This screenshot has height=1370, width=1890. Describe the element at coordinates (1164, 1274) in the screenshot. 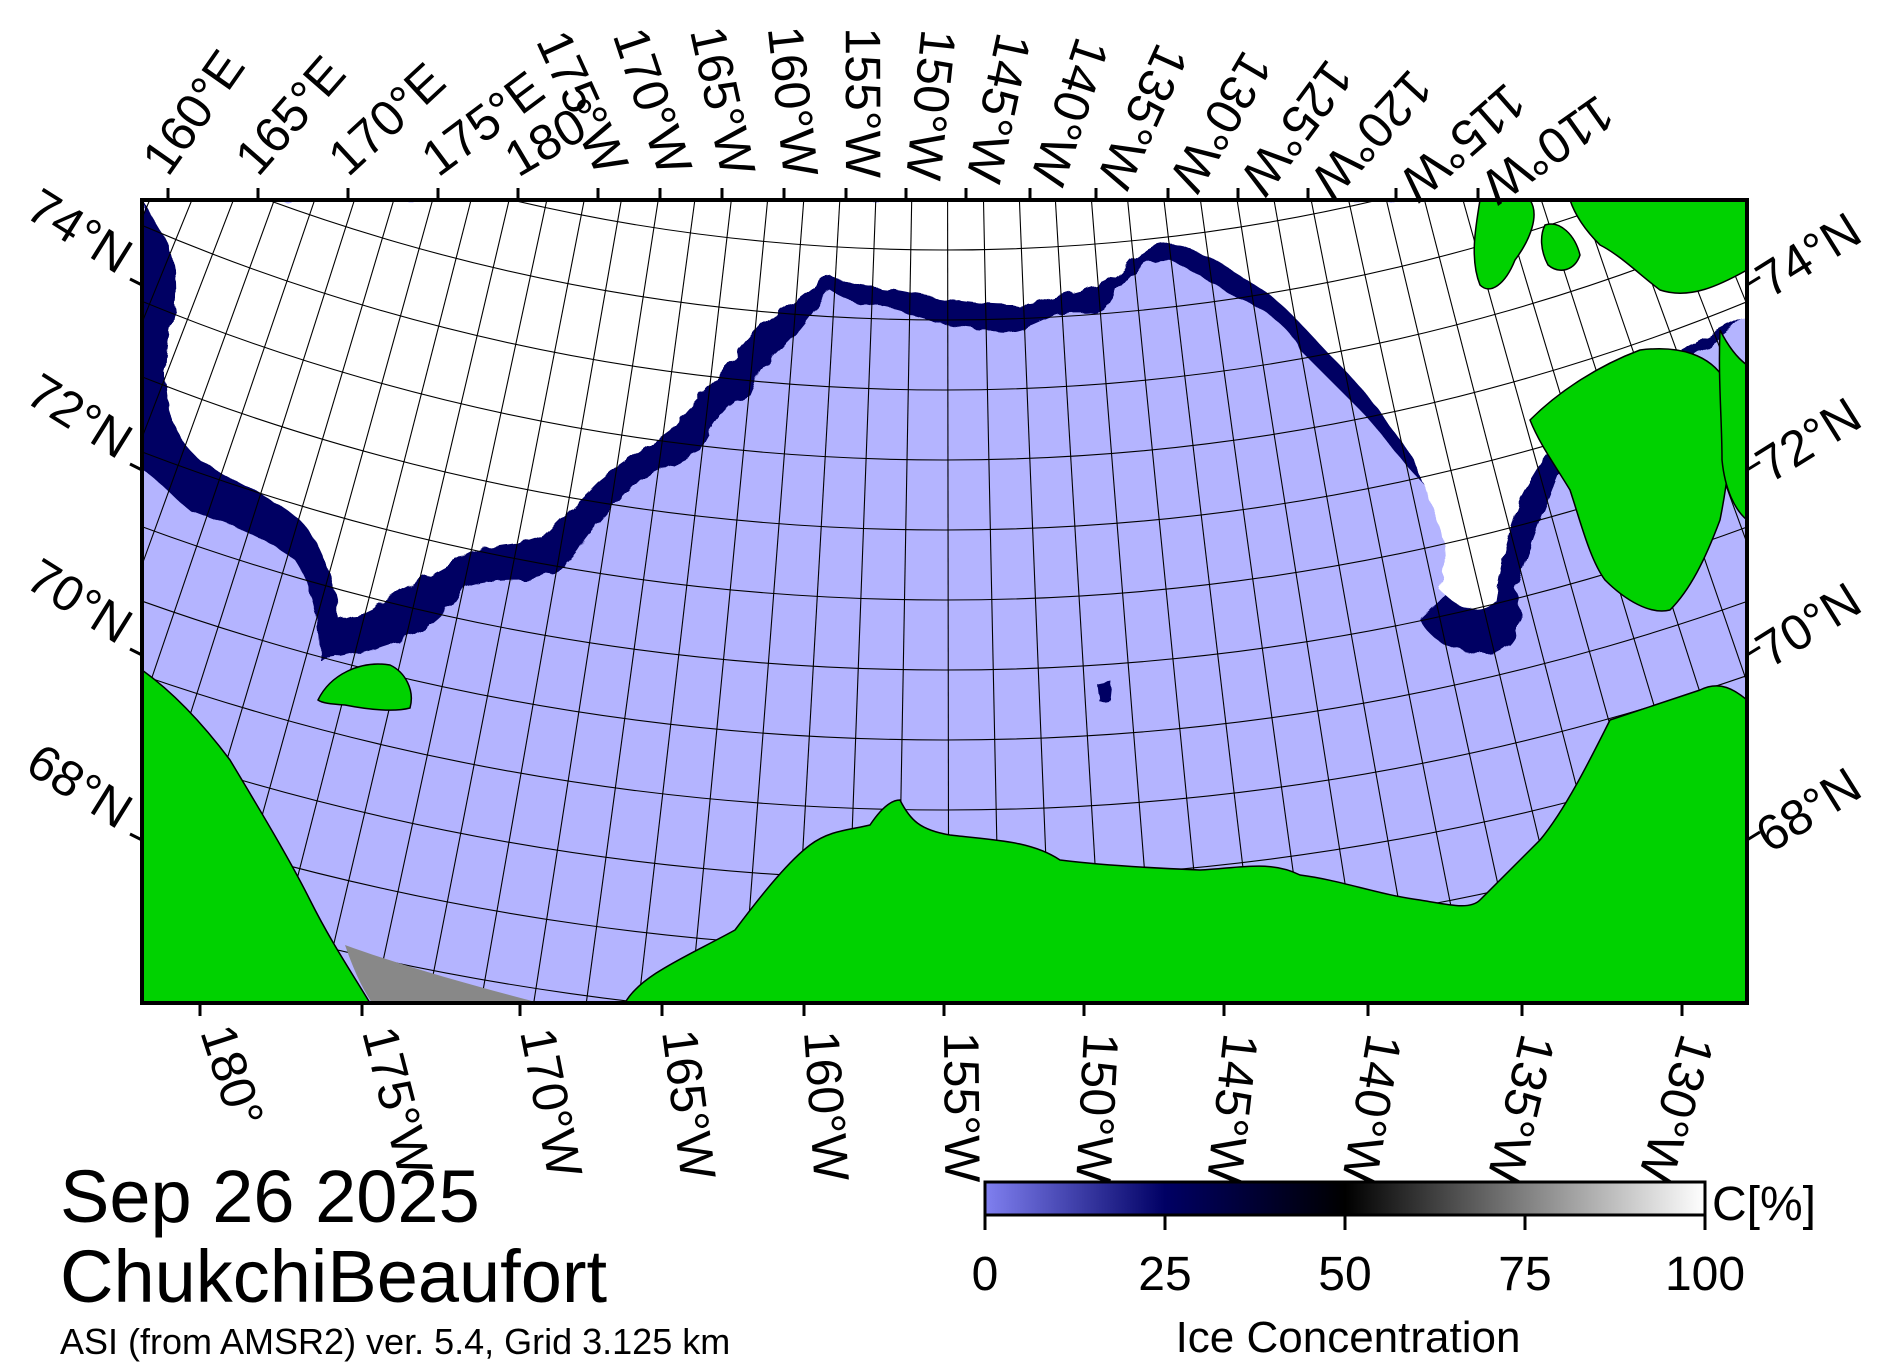

I see `colorbar-tick-label: 25` at that location.